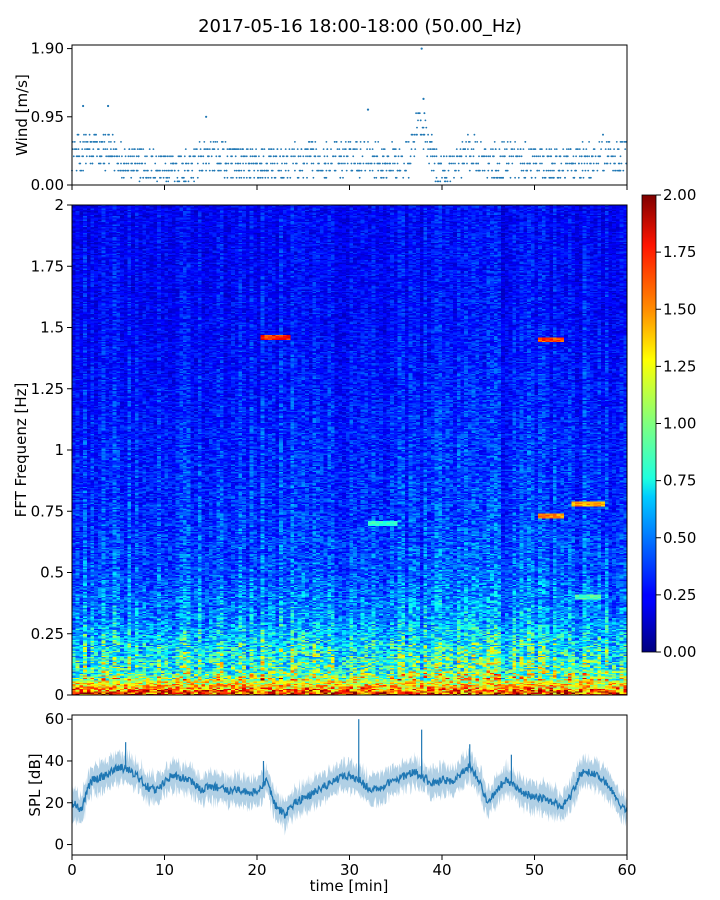 Image resolution: width=720 pixels, height=900 pixels. What do you see at coordinates (679, 366) in the screenshot?
I see `colorbar-tick-label: 1.25` at bounding box center [679, 366].